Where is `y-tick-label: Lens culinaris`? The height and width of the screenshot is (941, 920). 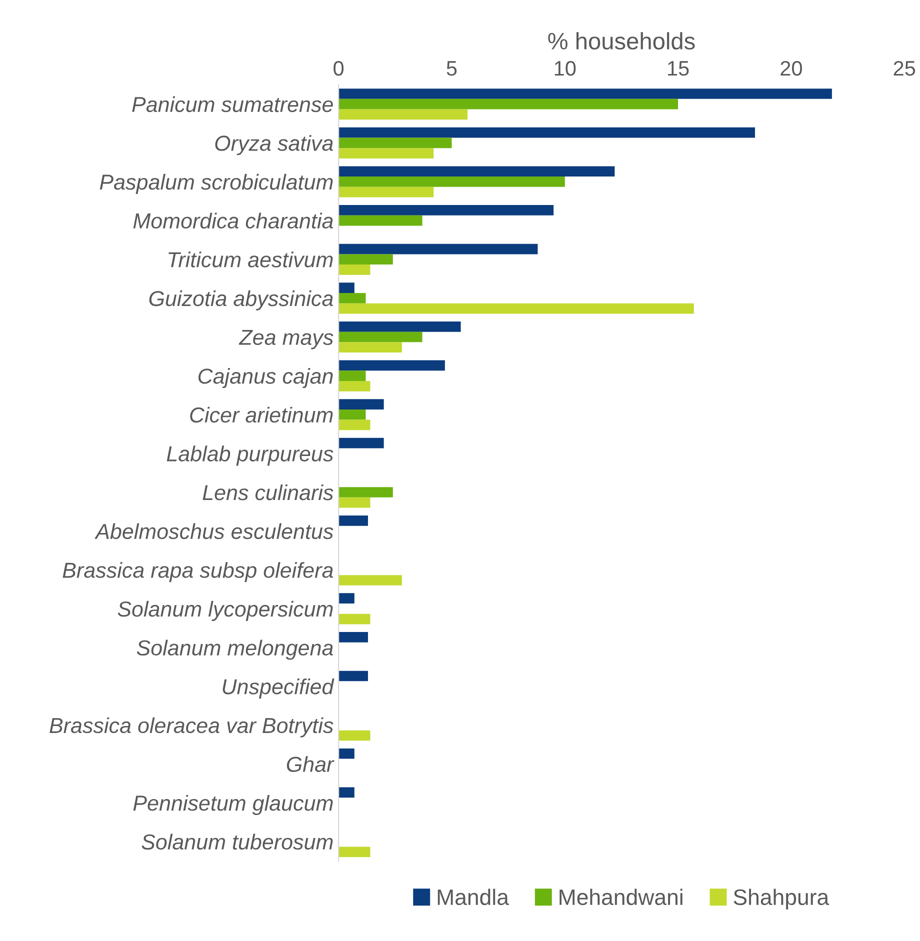 y-tick-label: Lens culinaris is located at coordinates (268, 492).